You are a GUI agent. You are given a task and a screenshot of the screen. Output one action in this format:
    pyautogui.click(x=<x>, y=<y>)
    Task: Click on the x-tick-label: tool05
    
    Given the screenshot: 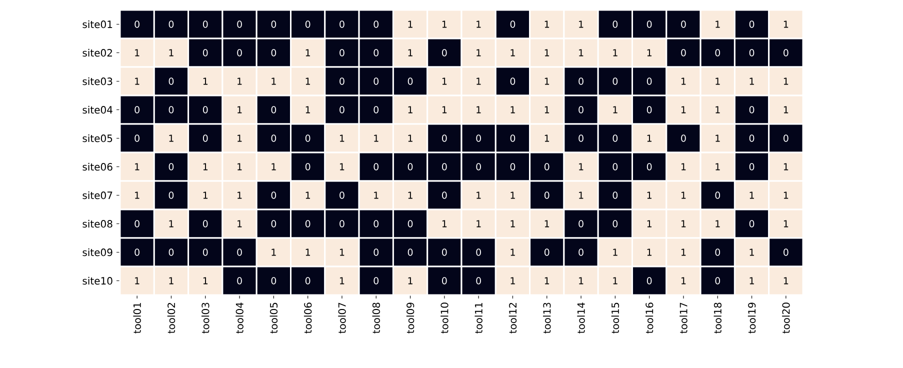 What is the action you would take?
    pyautogui.click(x=274, y=318)
    